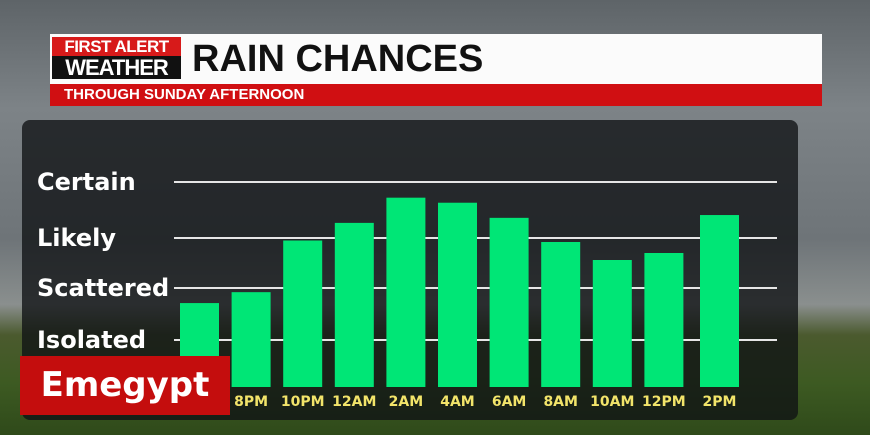 Image resolution: width=870 pixels, height=435 pixels. What do you see at coordinates (91, 340) in the screenshot?
I see `y-level-label: Isolated` at bounding box center [91, 340].